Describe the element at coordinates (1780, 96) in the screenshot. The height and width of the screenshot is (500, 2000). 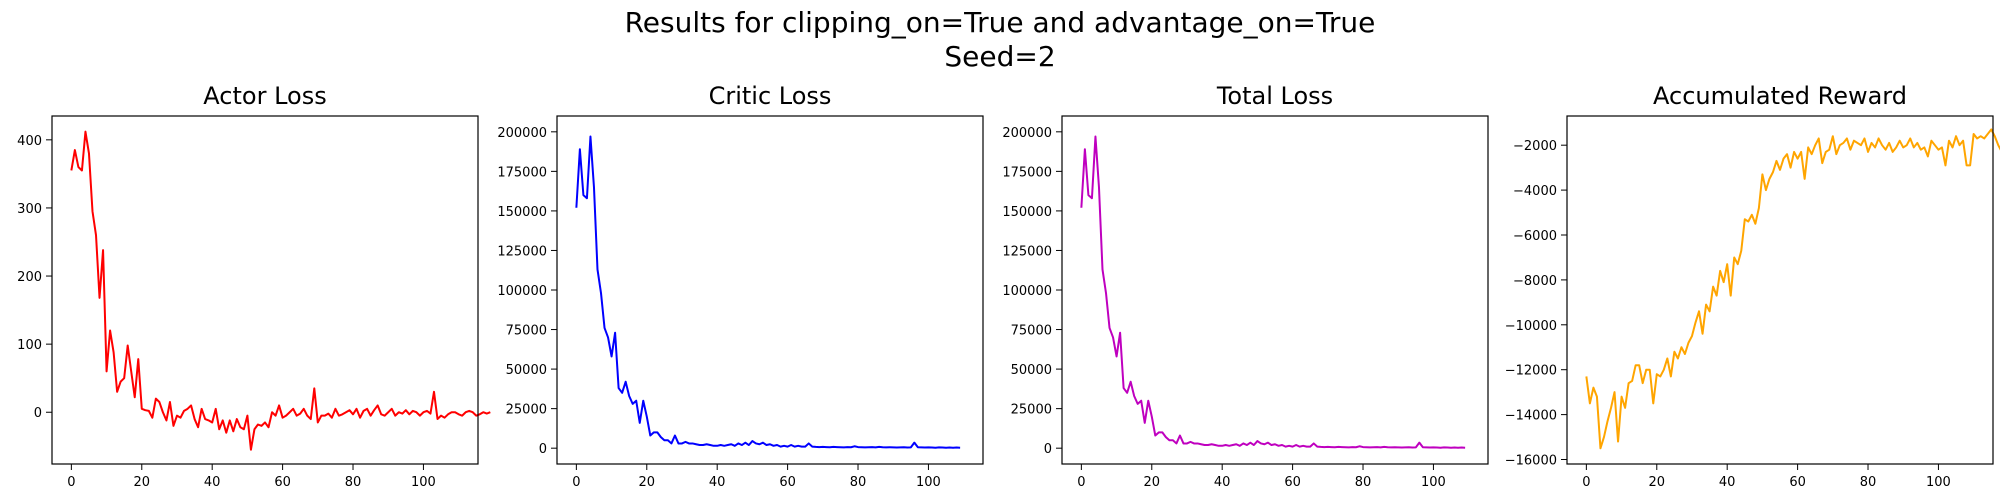
I see `chart-title: Accumulated Reward` at that location.